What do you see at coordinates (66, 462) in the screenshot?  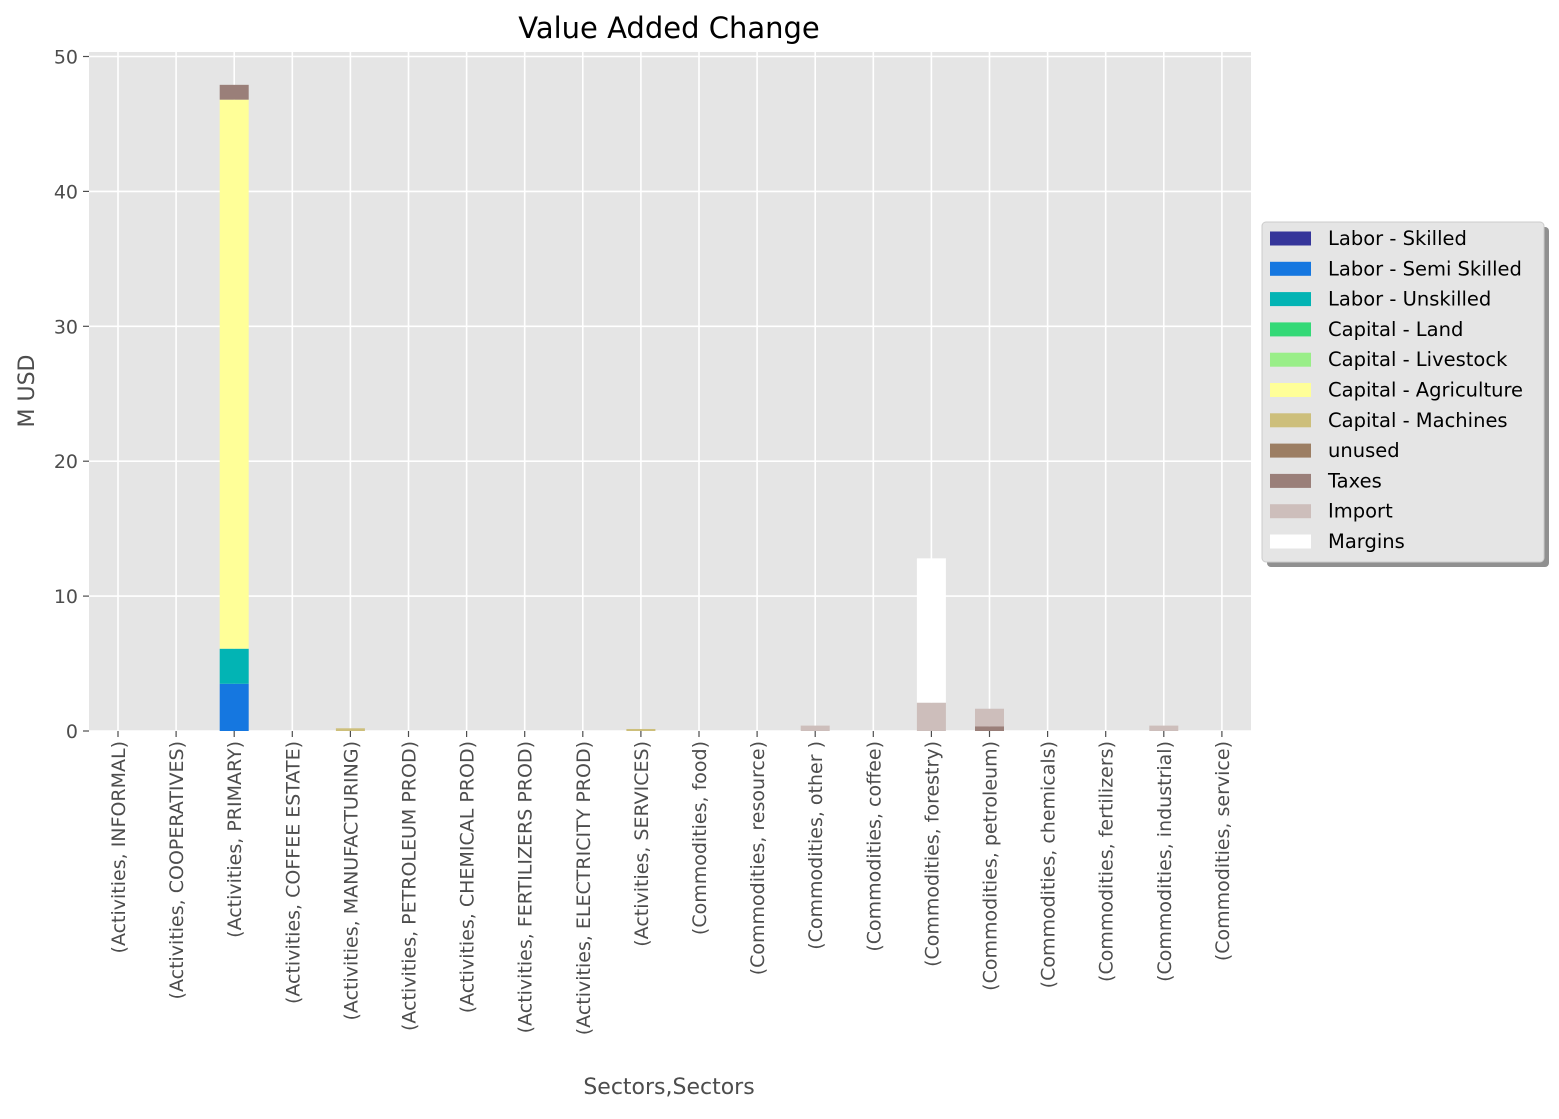 I see `y-tick-label: 20` at bounding box center [66, 462].